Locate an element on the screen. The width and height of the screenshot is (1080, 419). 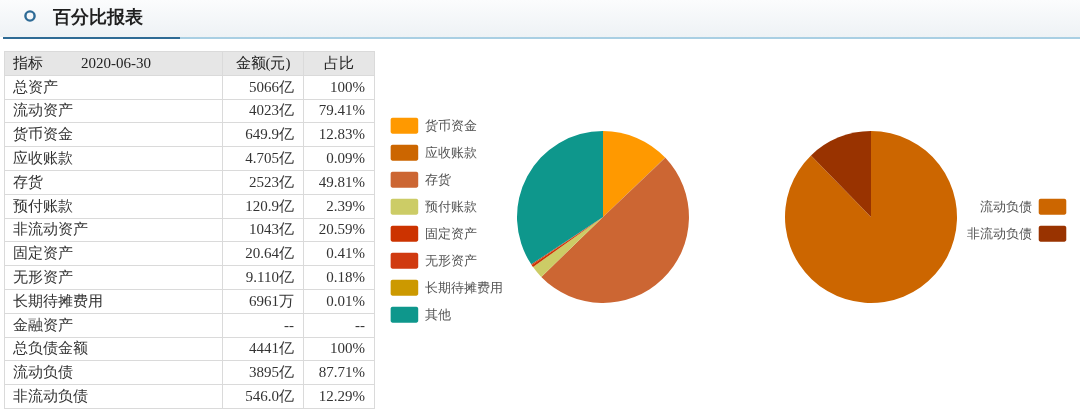
text: 79.41% is located at coordinates (341, 110).